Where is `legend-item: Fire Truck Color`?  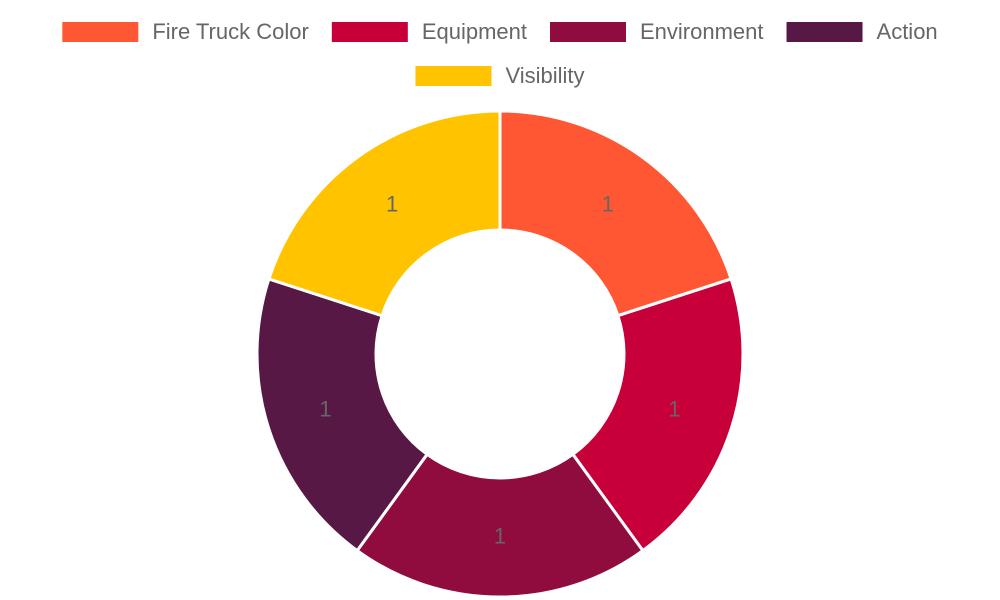
legend-item: Fire Truck Color is located at coordinates (185, 31).